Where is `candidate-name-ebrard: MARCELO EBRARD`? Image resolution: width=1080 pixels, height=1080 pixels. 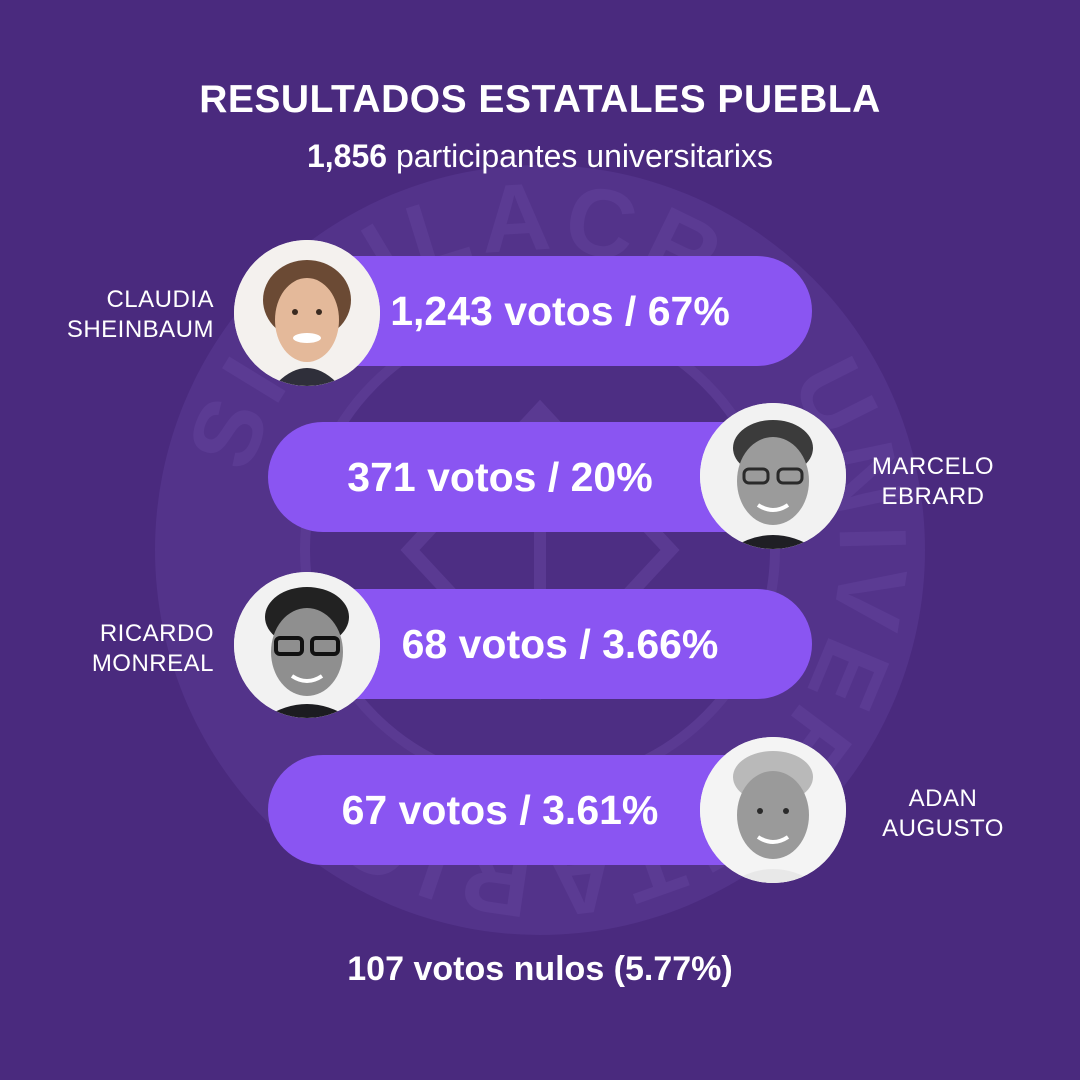
candidate-name-ebrard: MARCELO EBRARD is located at coordinates (933, 482).